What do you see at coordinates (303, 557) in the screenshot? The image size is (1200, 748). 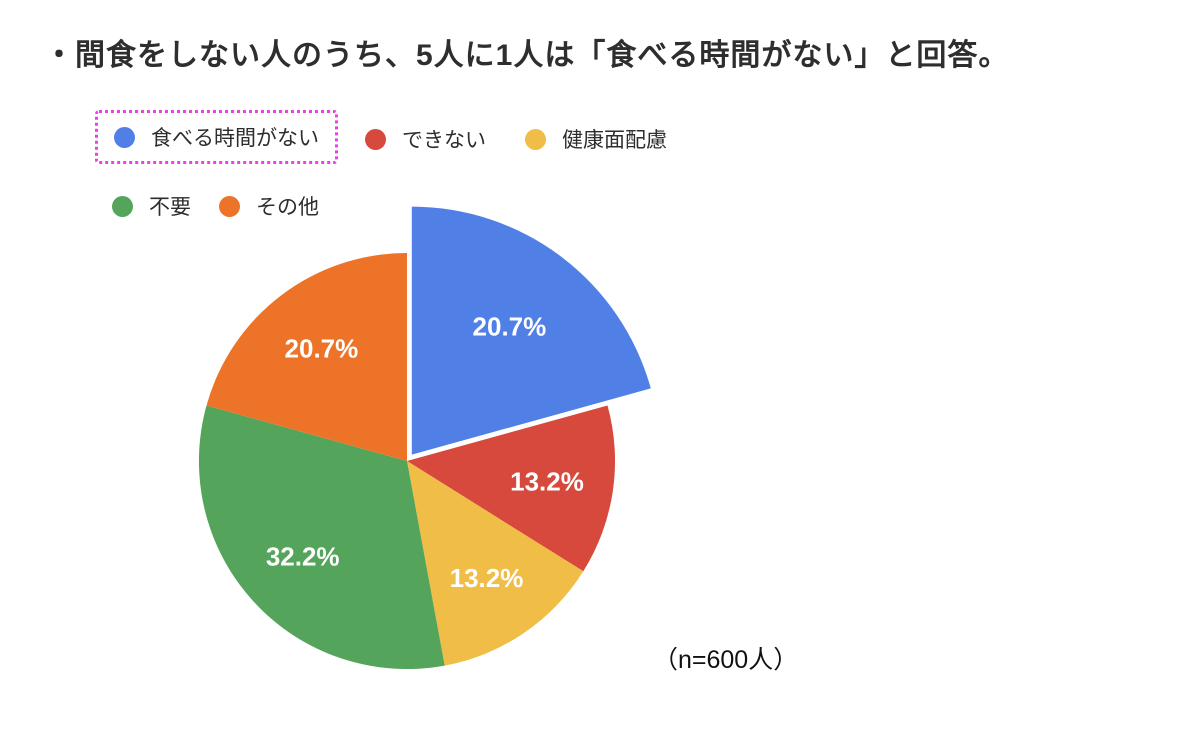 I see `pie-slice-label-3: 32.2%` at bounding box center [303, 557].